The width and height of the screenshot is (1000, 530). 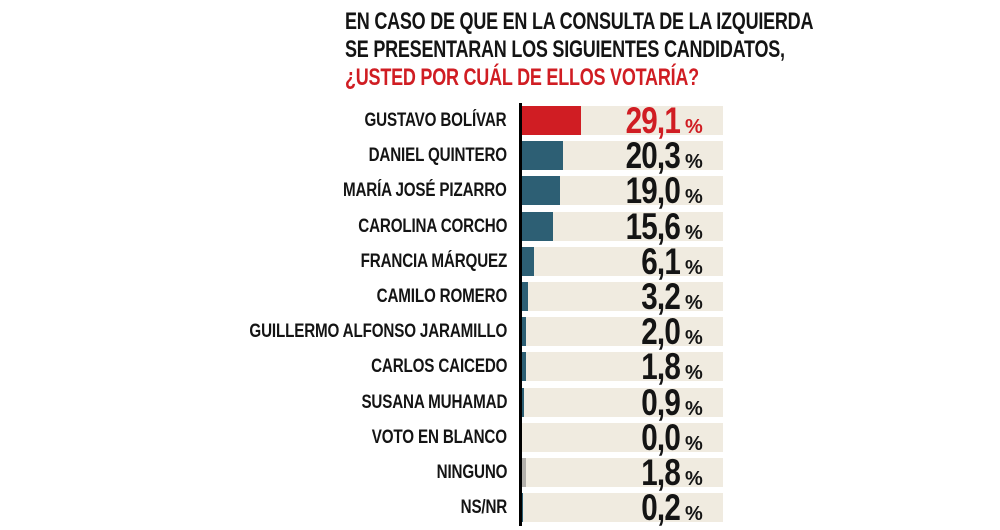 What do you see at coordinates (661, 261) in the screenshot?
I see `value-number: 6,1` at bounding box center [661, 261].